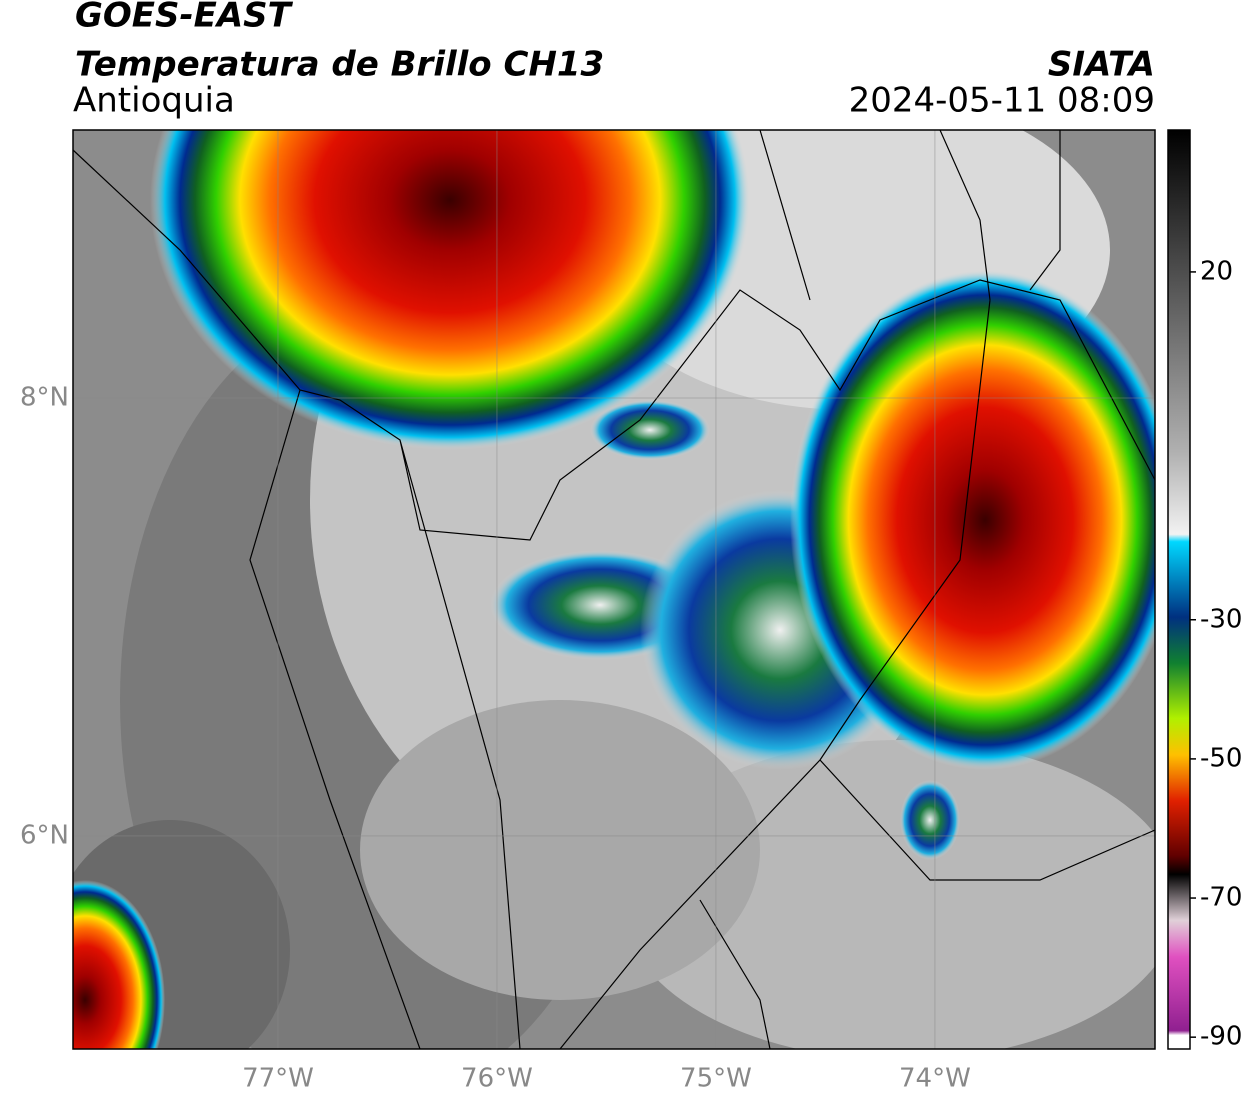  What do you see at coordinates (1101, 65) in the screenshot?
I see `source: SIATA` at bounding box center [1101, 65].